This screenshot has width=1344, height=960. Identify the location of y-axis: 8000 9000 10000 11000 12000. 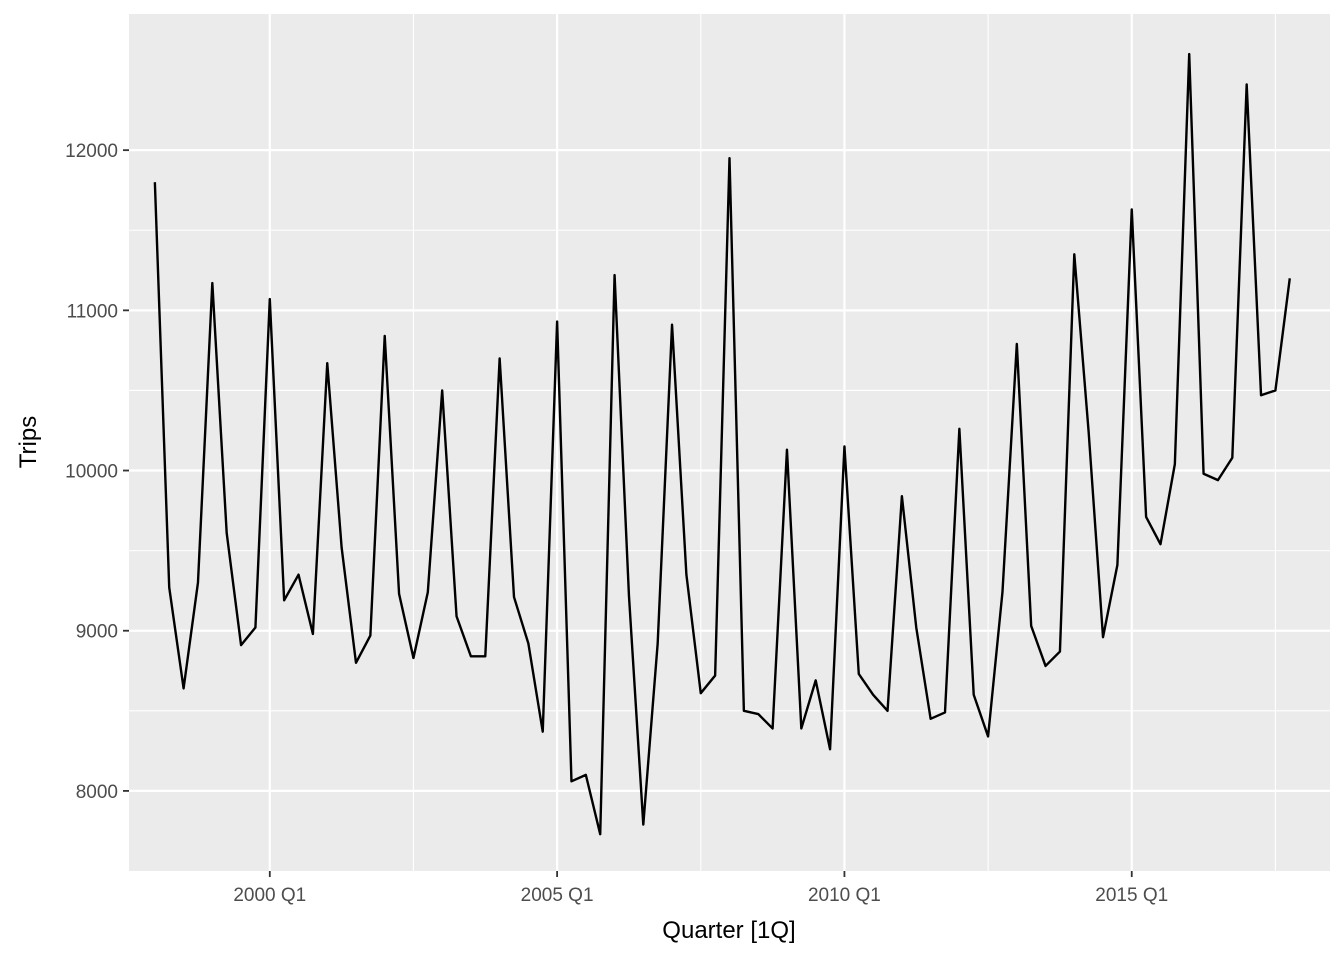
(97, 472).